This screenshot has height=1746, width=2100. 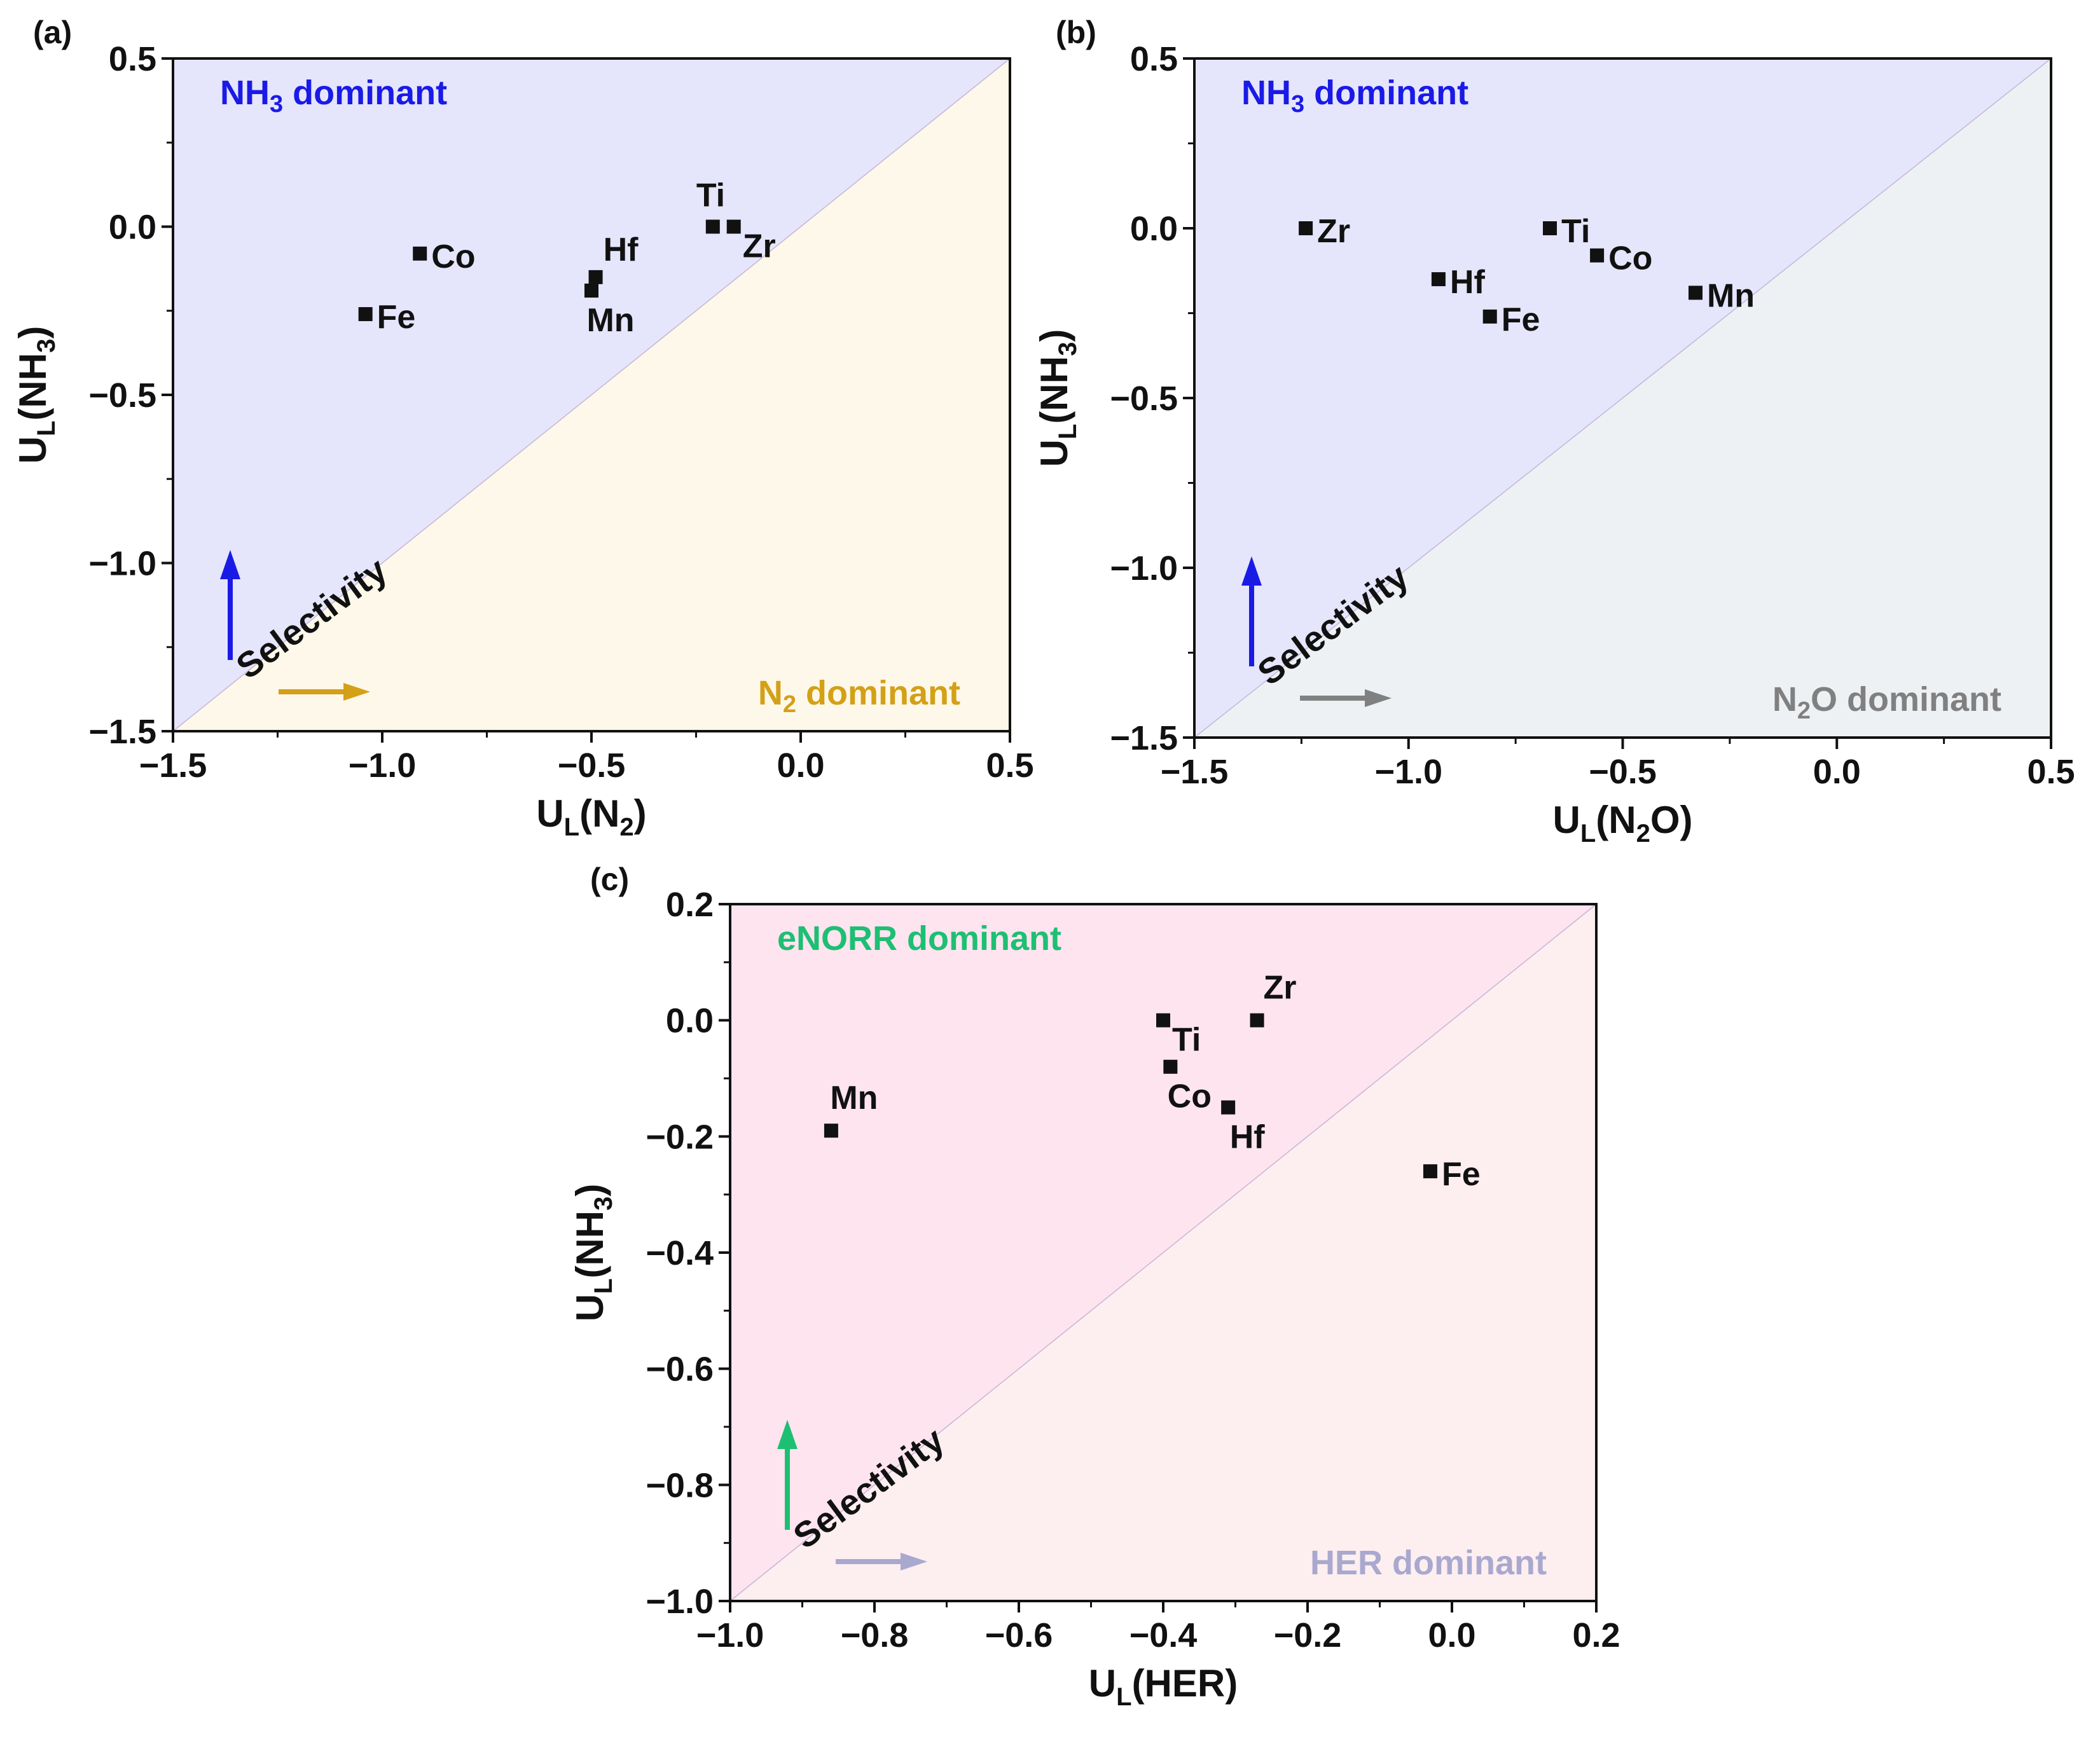 I want to click on x-tick-label: 0.2, so click(x=1596, y=1635).